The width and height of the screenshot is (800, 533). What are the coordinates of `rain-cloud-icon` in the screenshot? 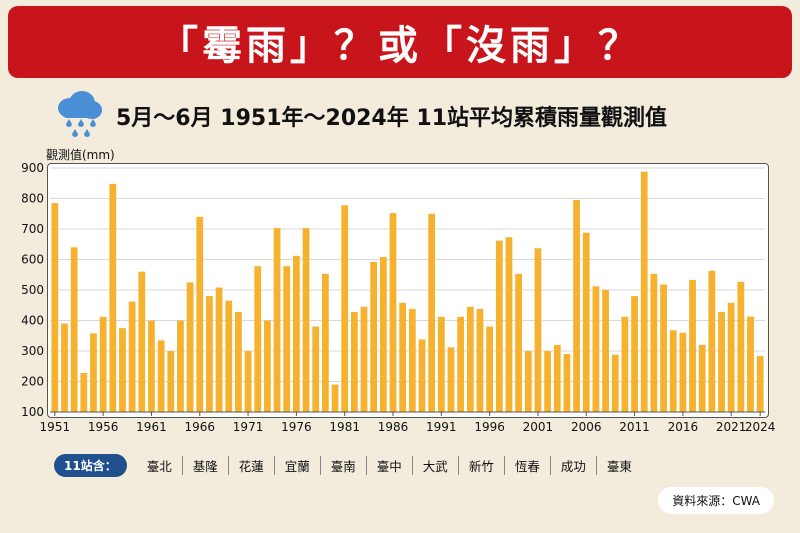 It's located at (80, 114).